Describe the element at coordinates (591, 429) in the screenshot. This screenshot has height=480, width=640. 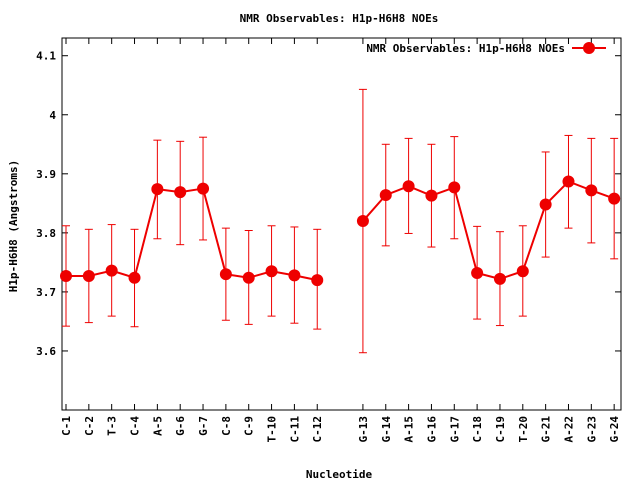
I see `x-tick-label: G-23` at that location.